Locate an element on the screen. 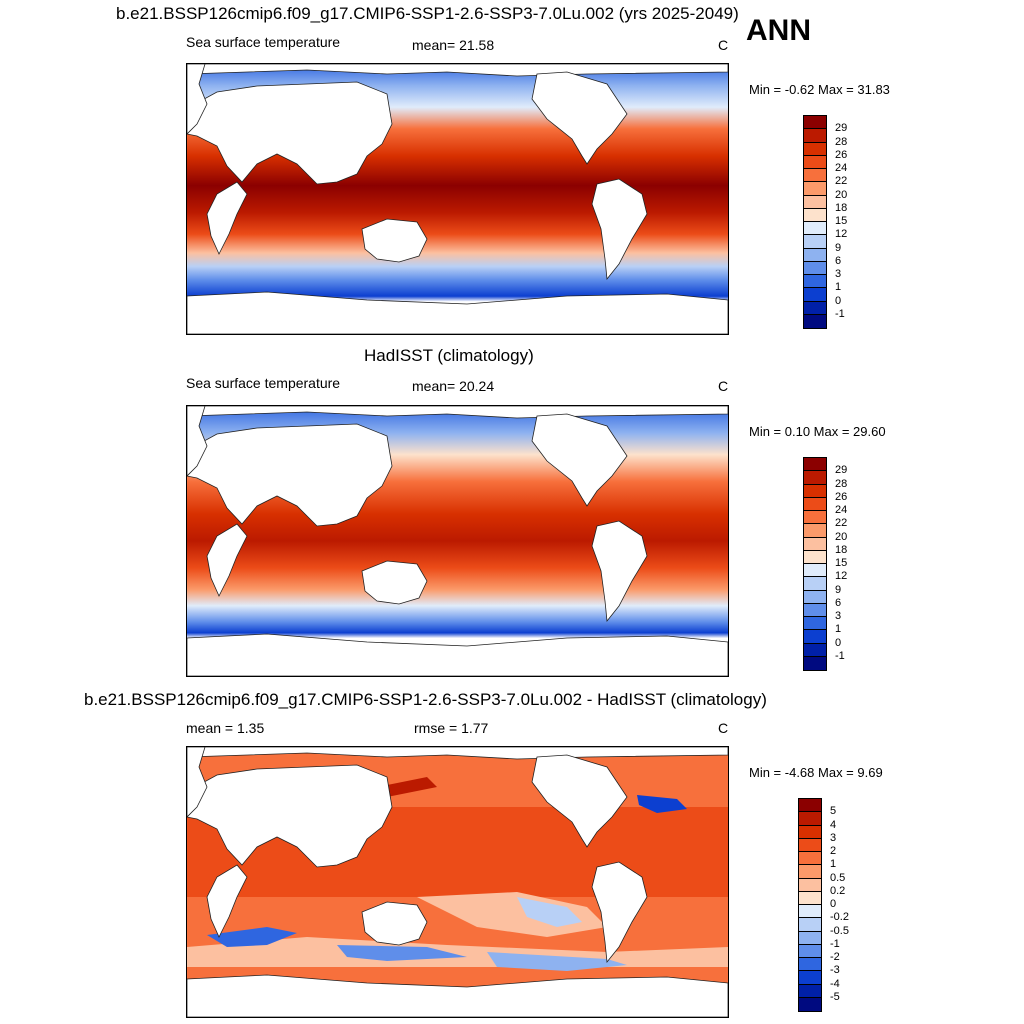  season-label: ANN is located at coordinates (778, 30).